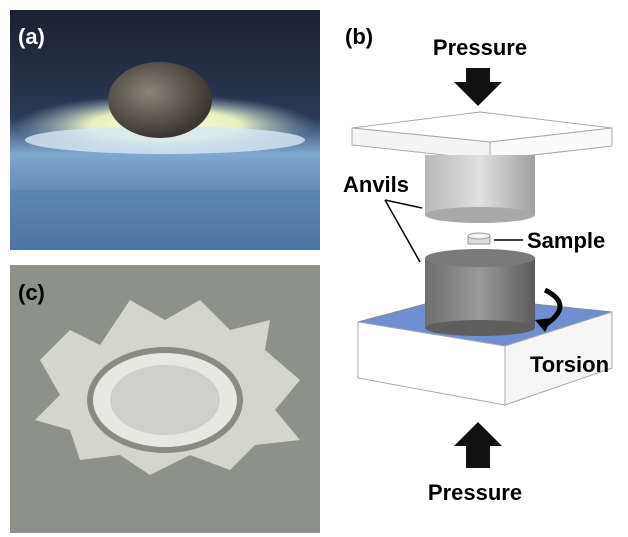 The image size is (628, 537). Describe the element at coordinates (160, 100) in the screenshot. I see `asteroid` at that location.